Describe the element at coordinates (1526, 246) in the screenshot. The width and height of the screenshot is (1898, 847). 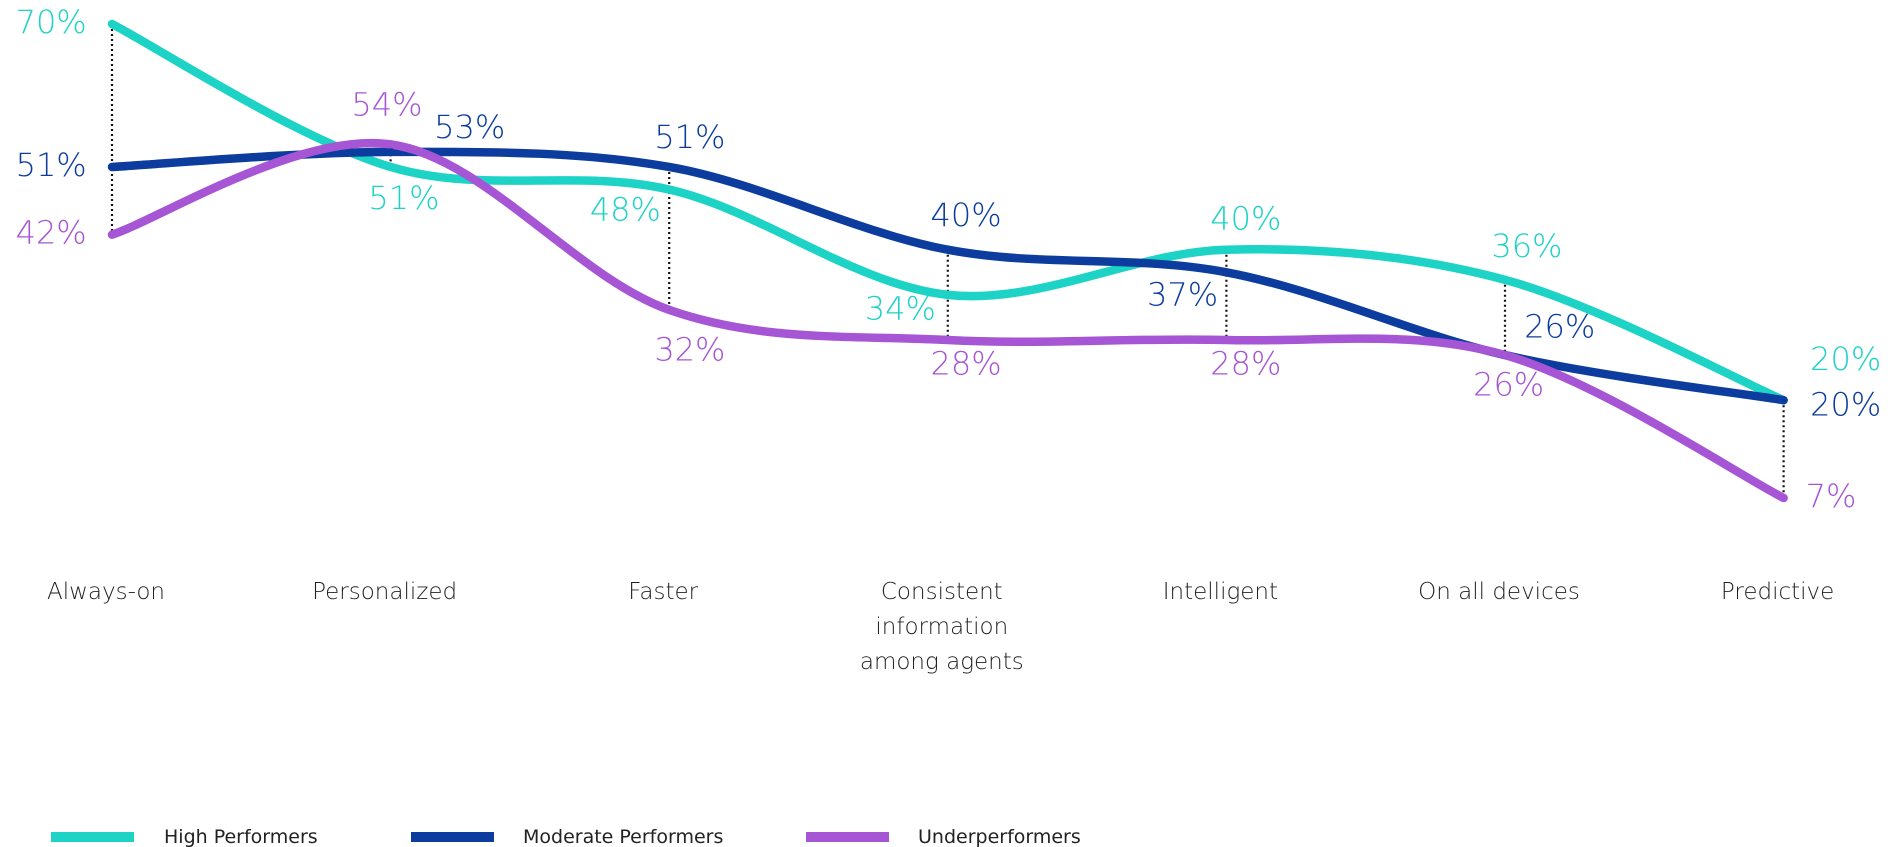
I see `value-label: 36%` at that location.